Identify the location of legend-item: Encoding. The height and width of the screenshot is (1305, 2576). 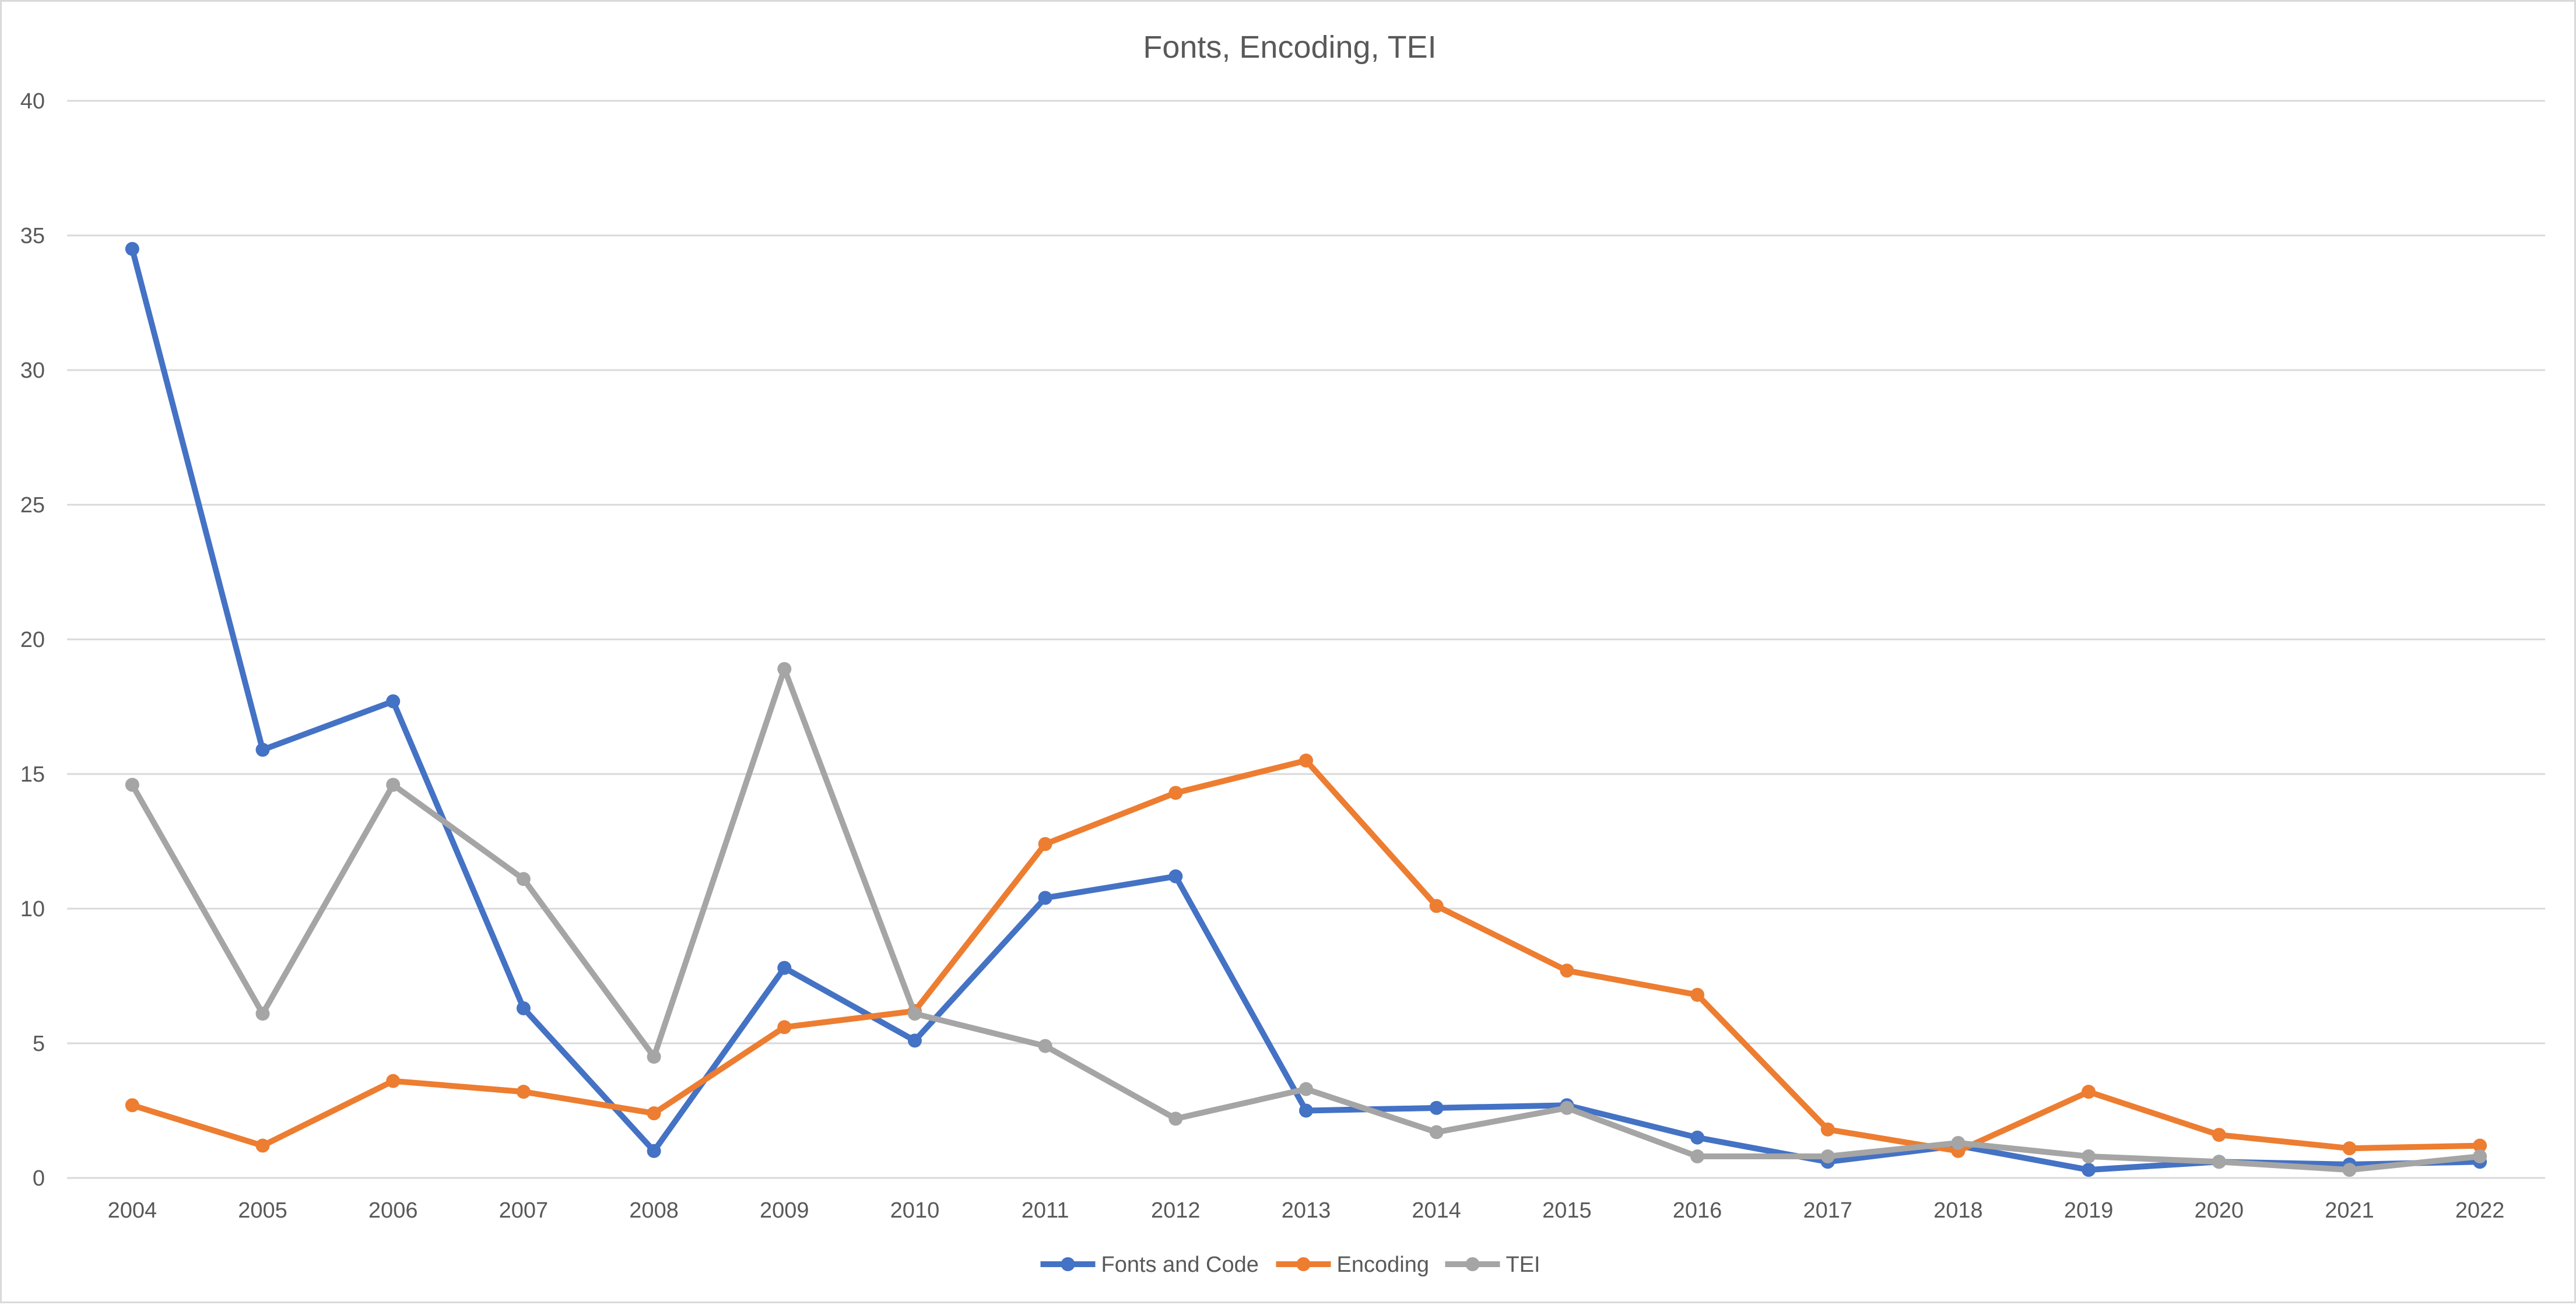
(1352, 1265).